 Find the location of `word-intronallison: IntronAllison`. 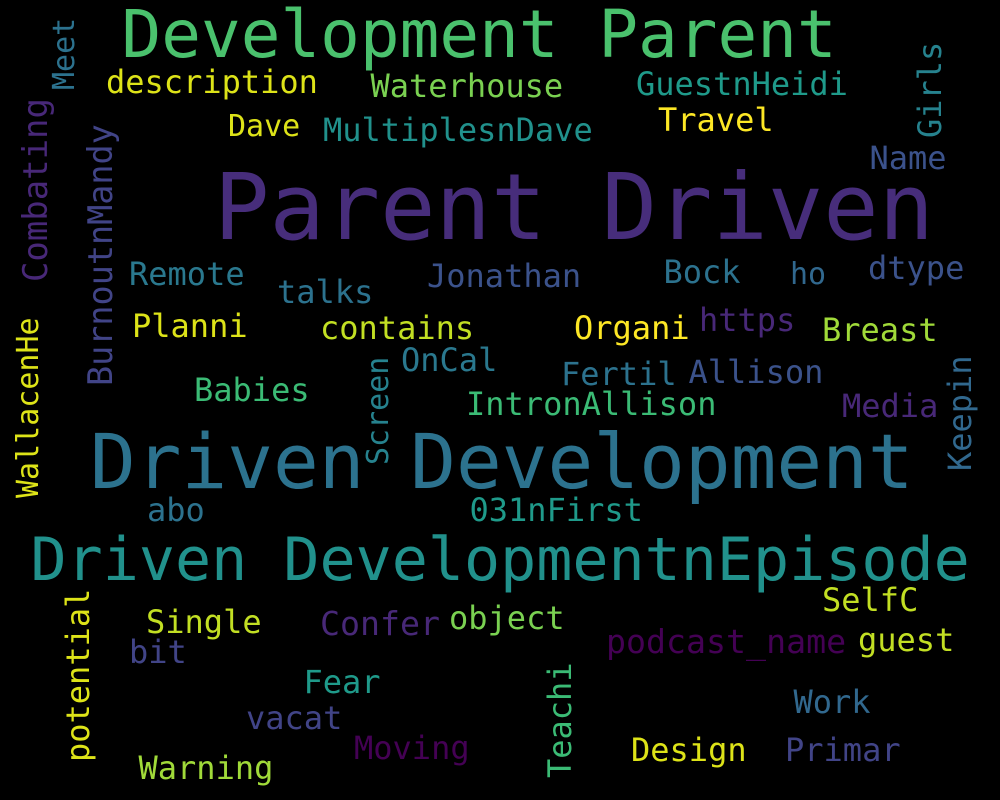

word-intronallison: IntronAllison is located at coordinates (591, 404).